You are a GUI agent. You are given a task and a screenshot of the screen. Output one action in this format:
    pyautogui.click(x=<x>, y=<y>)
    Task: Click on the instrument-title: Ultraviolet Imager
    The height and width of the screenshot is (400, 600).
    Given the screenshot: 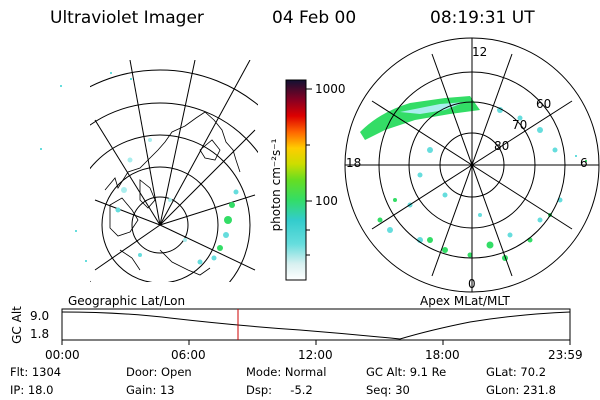 What is the action you would take?
    pyautogui.click(x=127, y=18)
    